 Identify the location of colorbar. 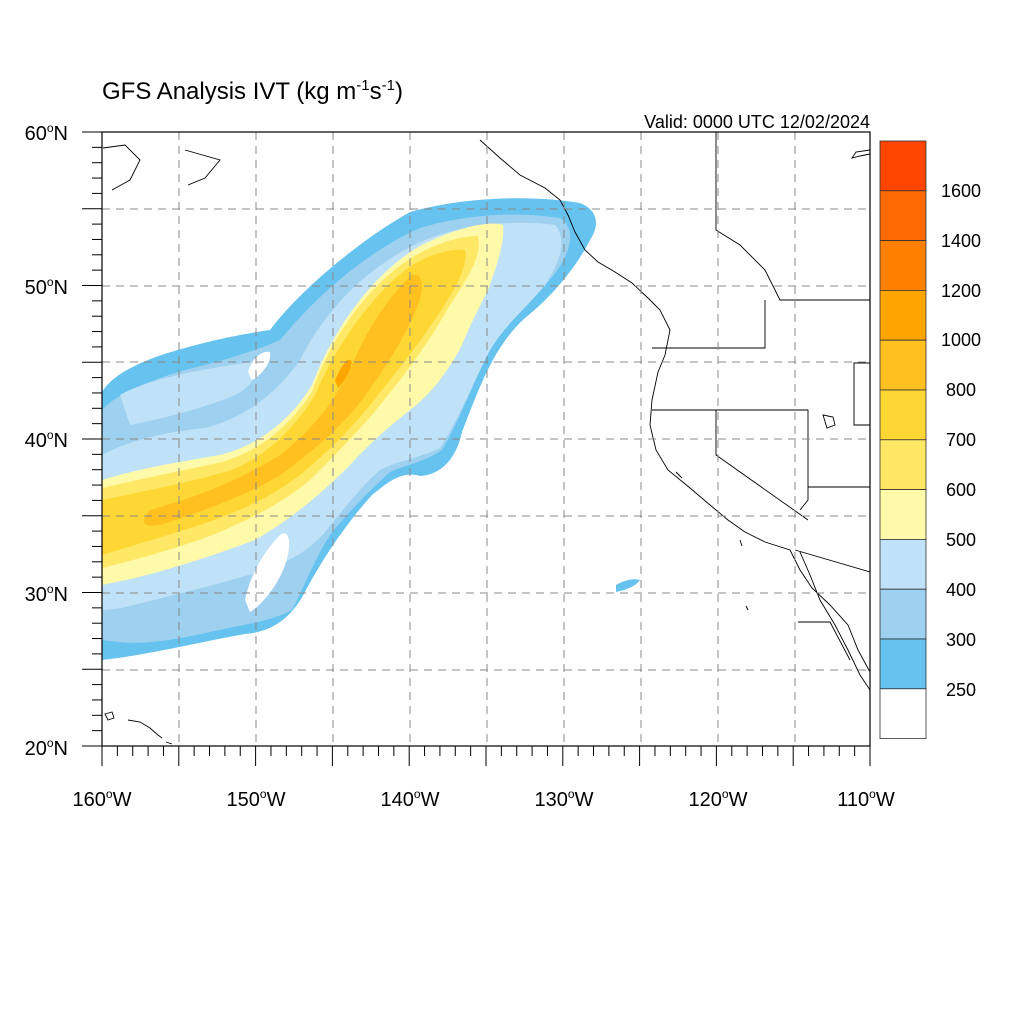
(903, 439).